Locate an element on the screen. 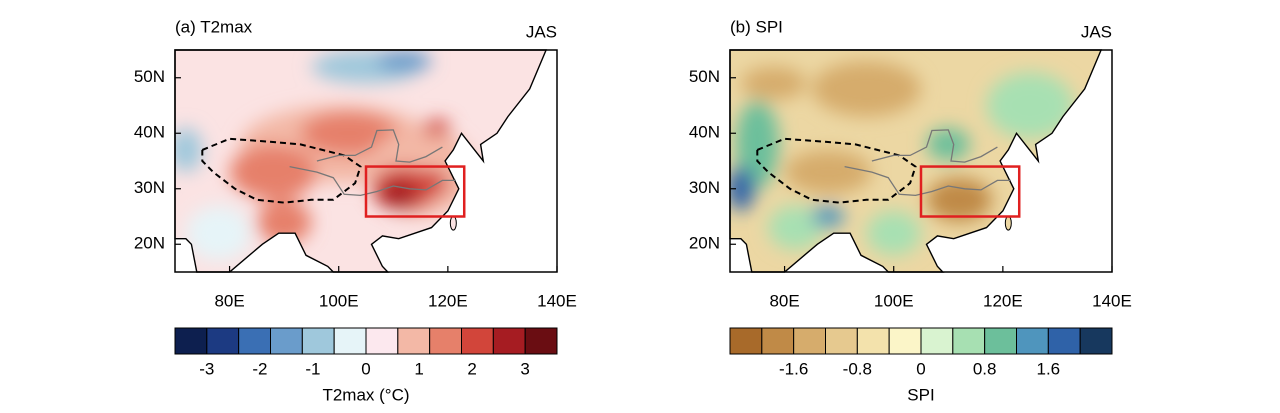  colorbar-tick-label: 2 is located at coordinates (471, 368).